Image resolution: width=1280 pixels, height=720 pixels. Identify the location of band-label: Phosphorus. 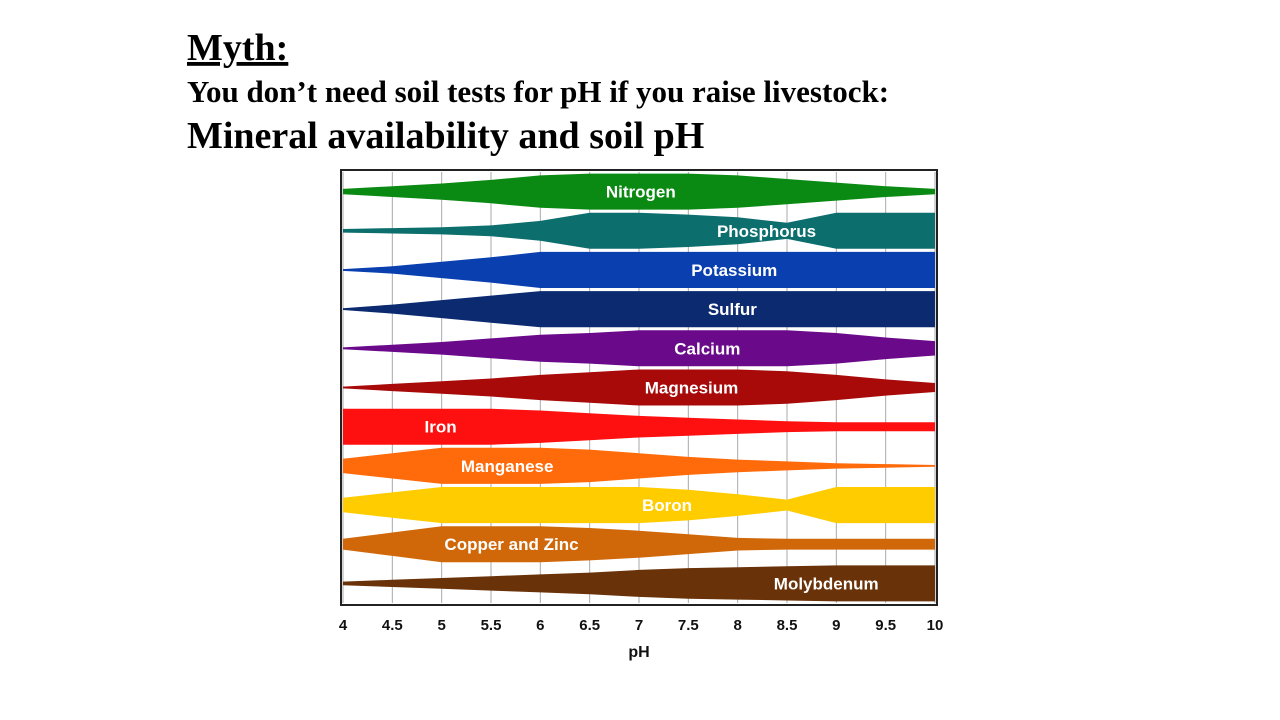
(766, 231).